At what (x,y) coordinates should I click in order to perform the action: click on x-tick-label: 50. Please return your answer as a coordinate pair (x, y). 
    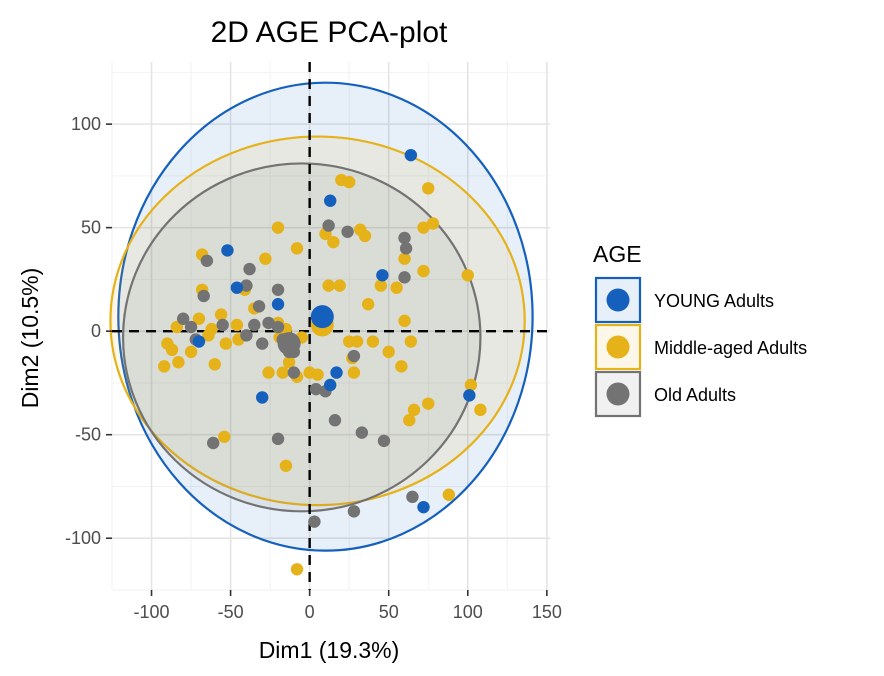
    Looking at the image, I should click on (389, 612).